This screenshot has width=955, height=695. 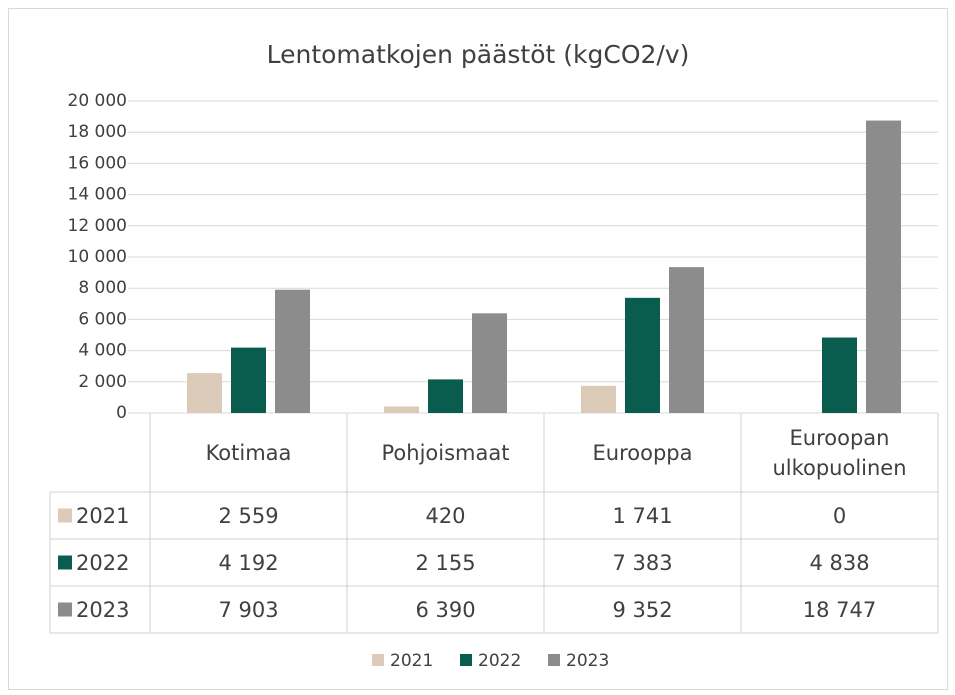 I want to click on legend-label: 2021, so click(x=411, y=661).